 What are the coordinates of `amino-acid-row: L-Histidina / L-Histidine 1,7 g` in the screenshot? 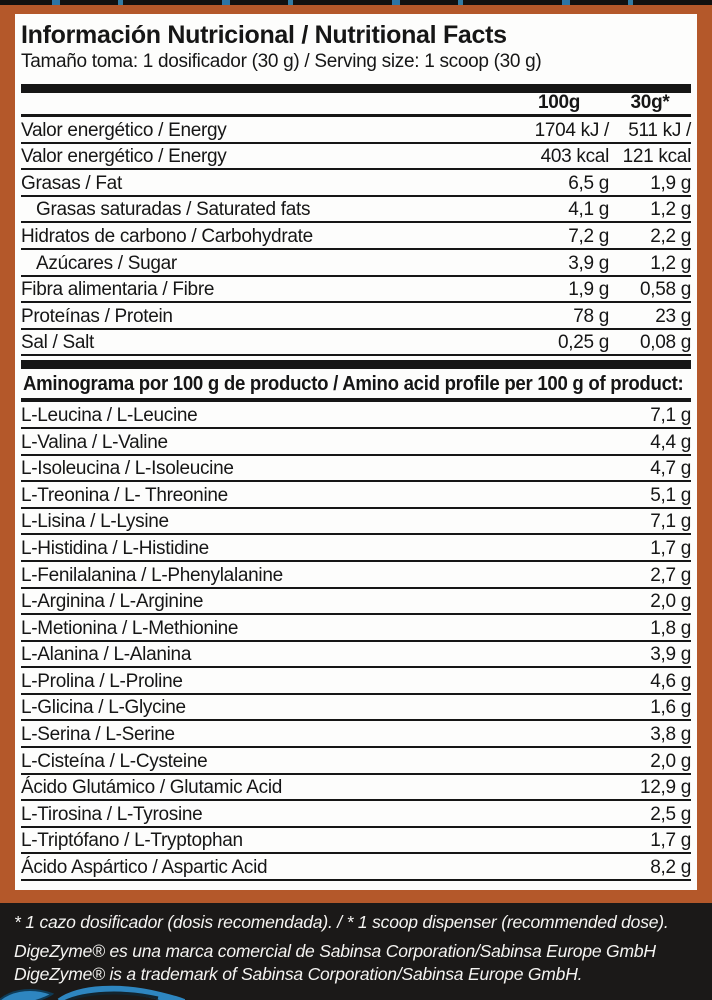 It's located at (356, 548).